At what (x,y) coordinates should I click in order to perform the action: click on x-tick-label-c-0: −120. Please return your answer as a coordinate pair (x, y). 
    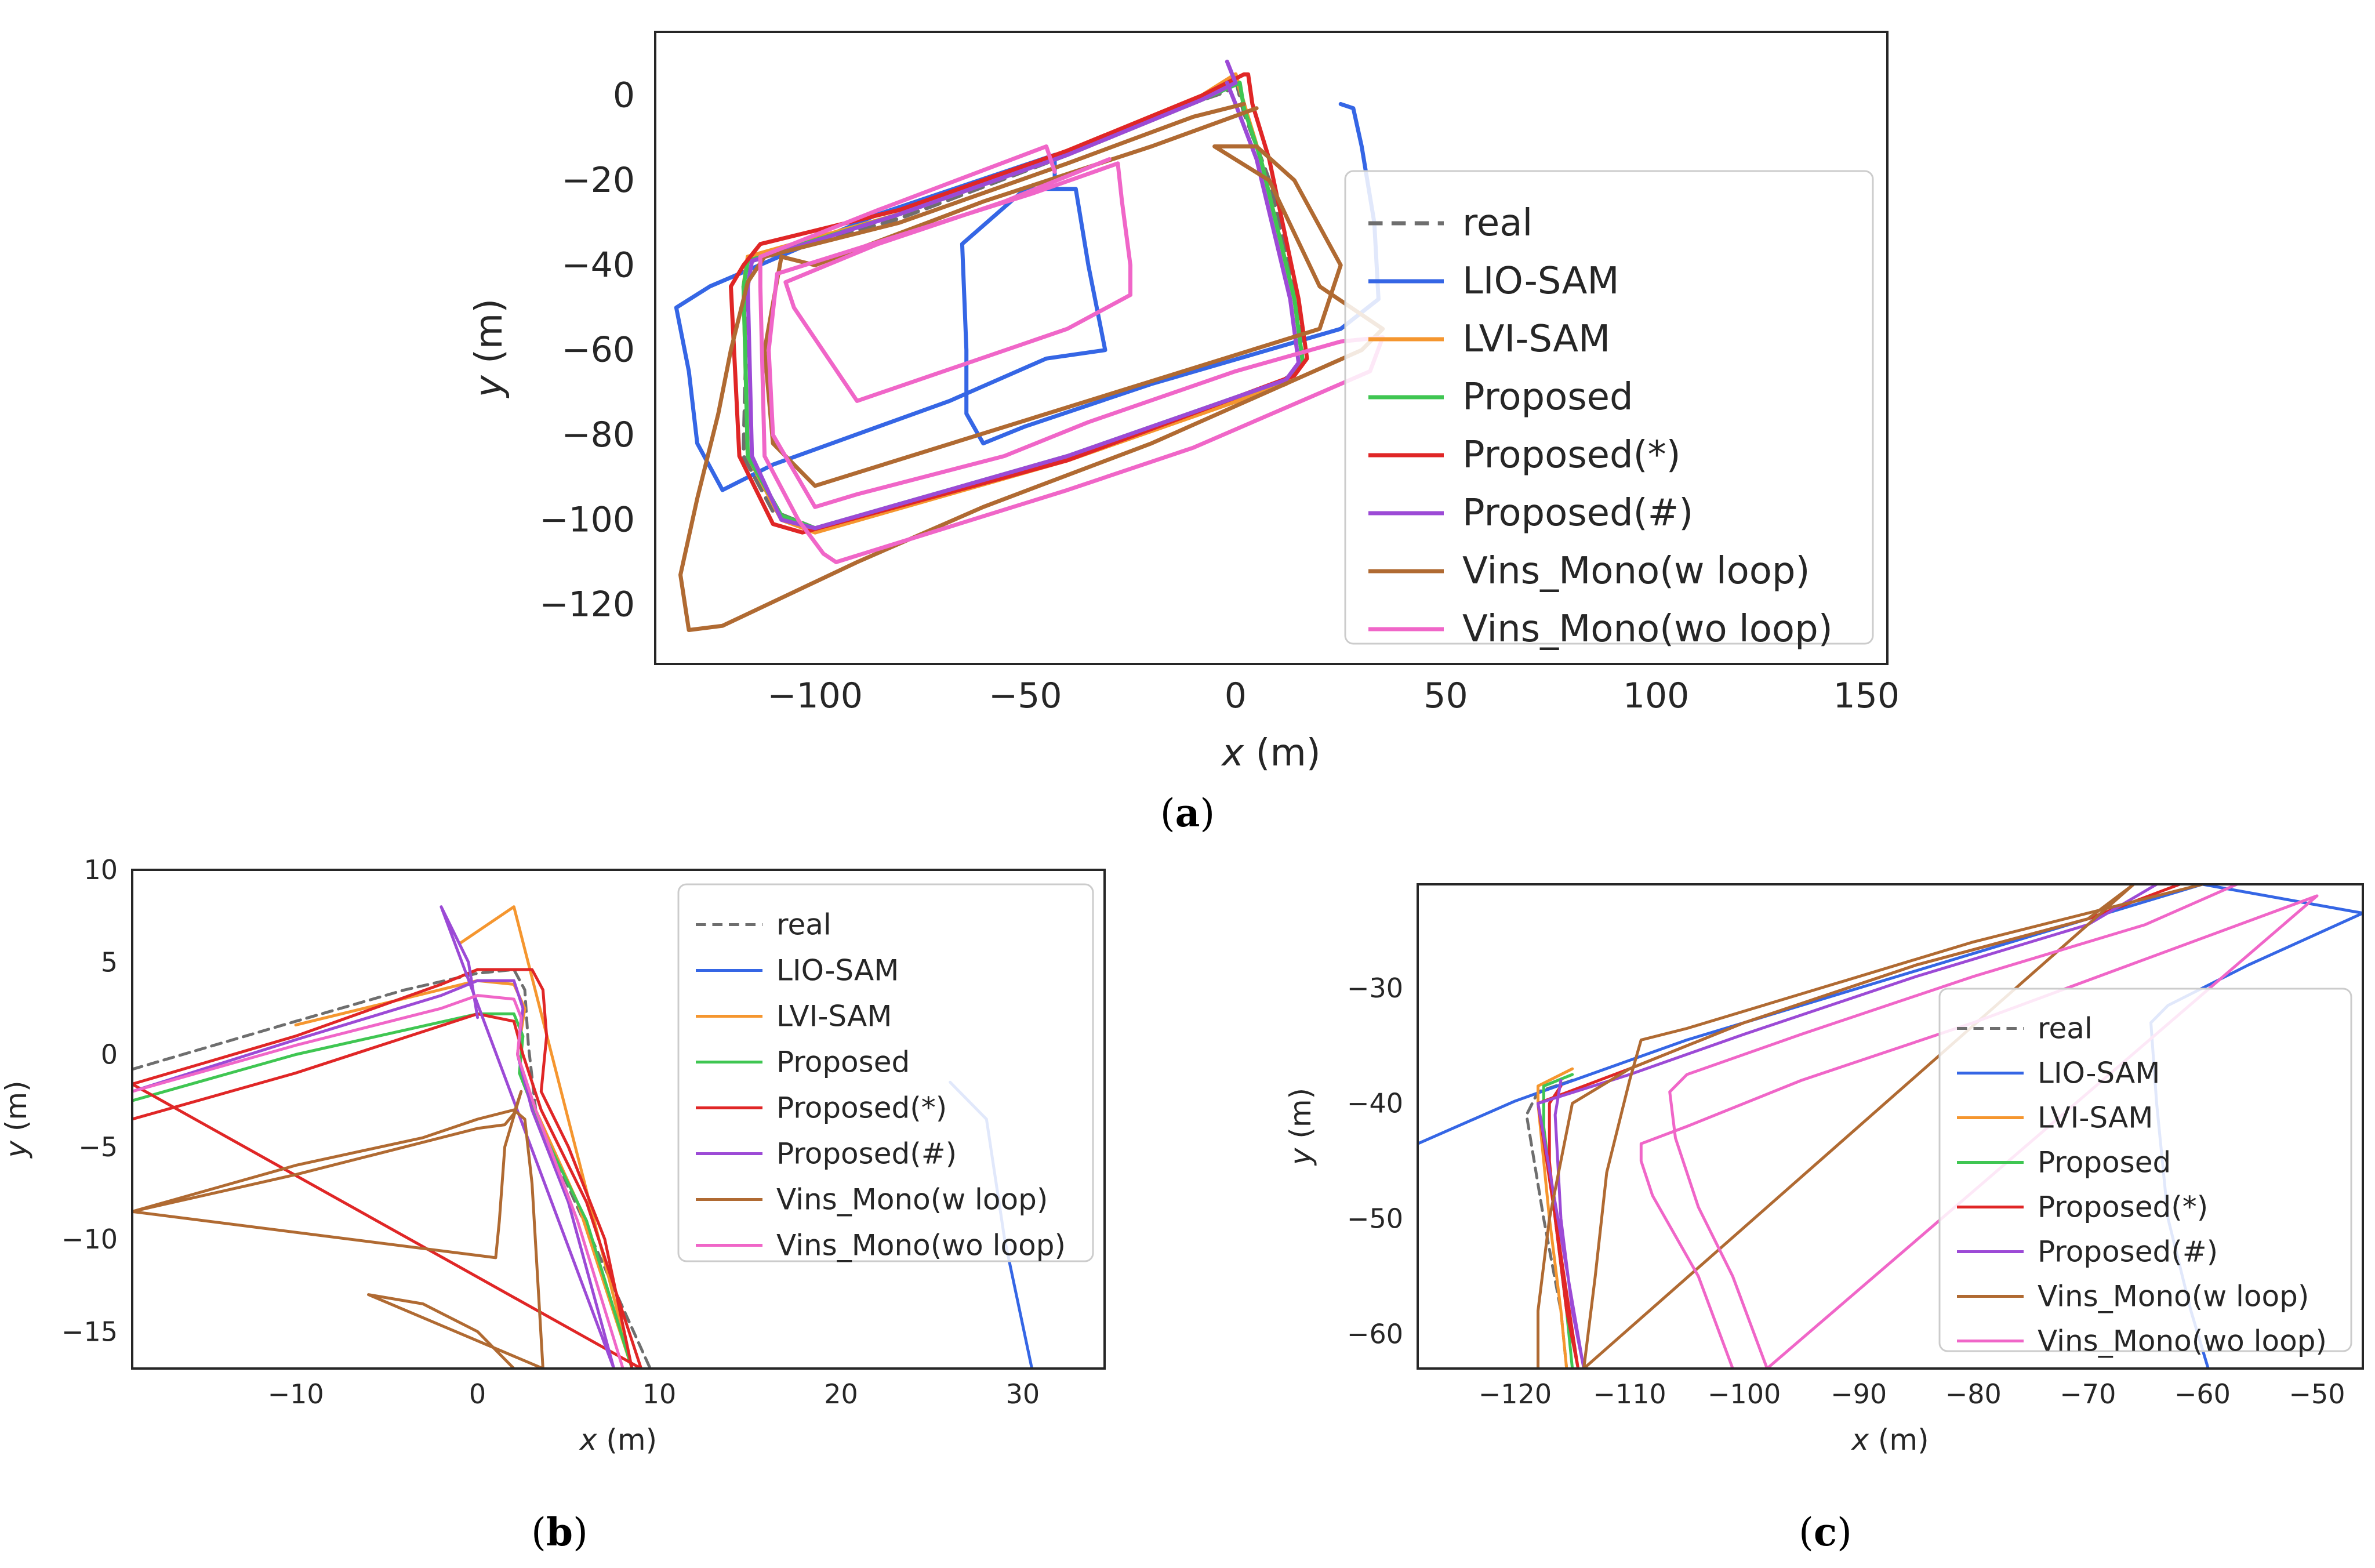
    Looking at the image, I should click on (1515, 1394).